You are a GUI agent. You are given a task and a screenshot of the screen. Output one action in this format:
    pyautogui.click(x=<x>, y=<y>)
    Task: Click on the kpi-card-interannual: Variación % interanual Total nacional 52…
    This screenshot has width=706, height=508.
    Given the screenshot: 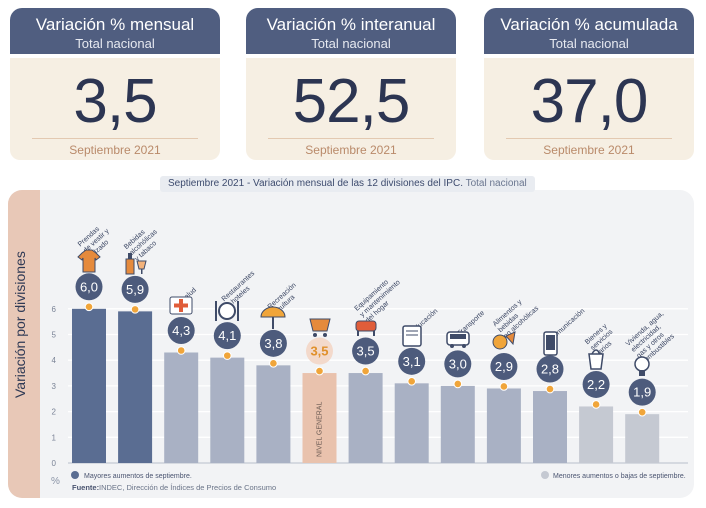 What is the action you would take?
    pyautogui.click(x=351, y=84)
    